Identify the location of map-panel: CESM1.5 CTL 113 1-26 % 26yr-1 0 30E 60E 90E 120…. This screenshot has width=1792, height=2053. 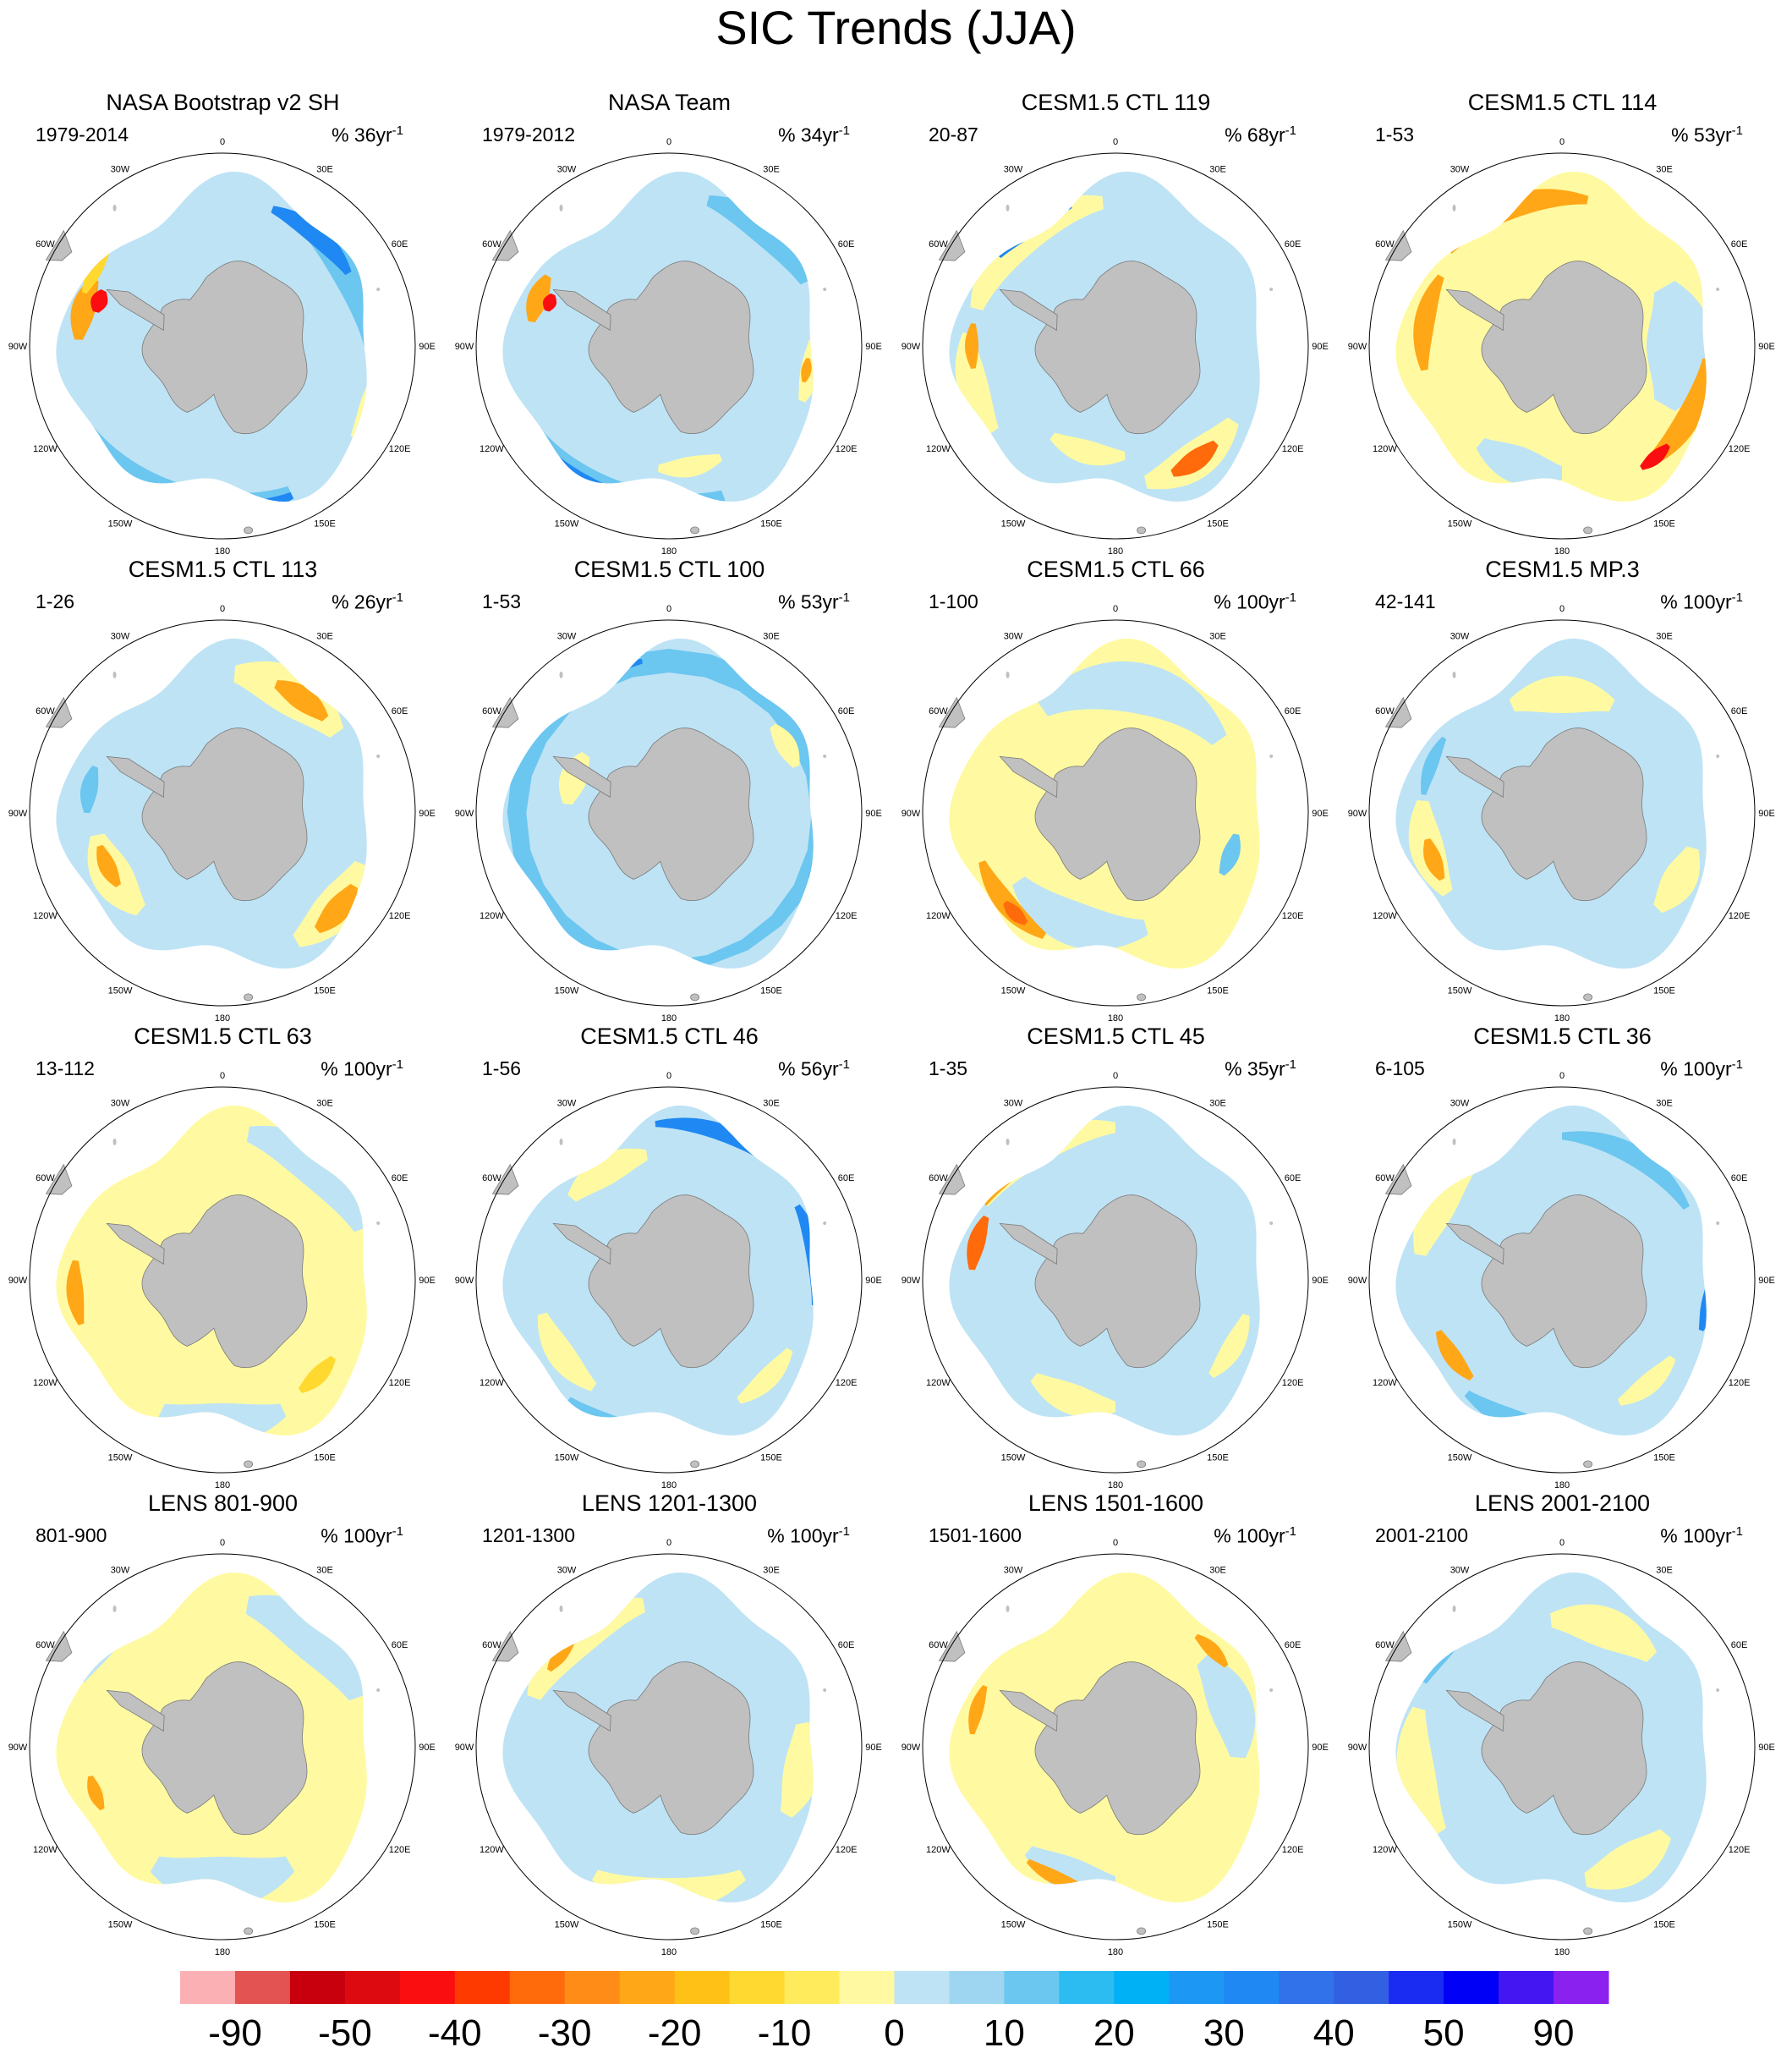
(223, 789).